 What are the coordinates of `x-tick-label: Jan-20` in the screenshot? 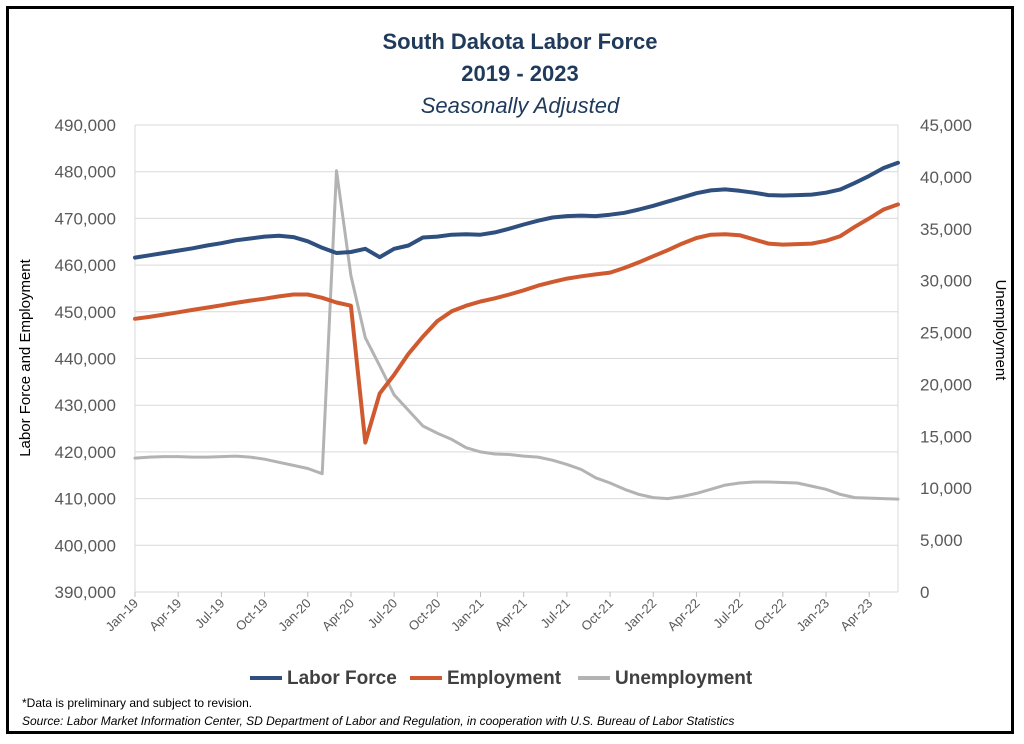 It's located at (294, 615).